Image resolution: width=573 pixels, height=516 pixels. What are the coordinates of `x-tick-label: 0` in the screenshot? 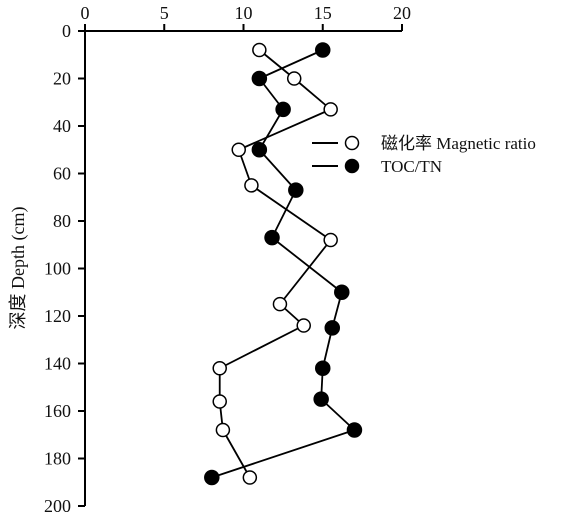 It's located at (85, 13).